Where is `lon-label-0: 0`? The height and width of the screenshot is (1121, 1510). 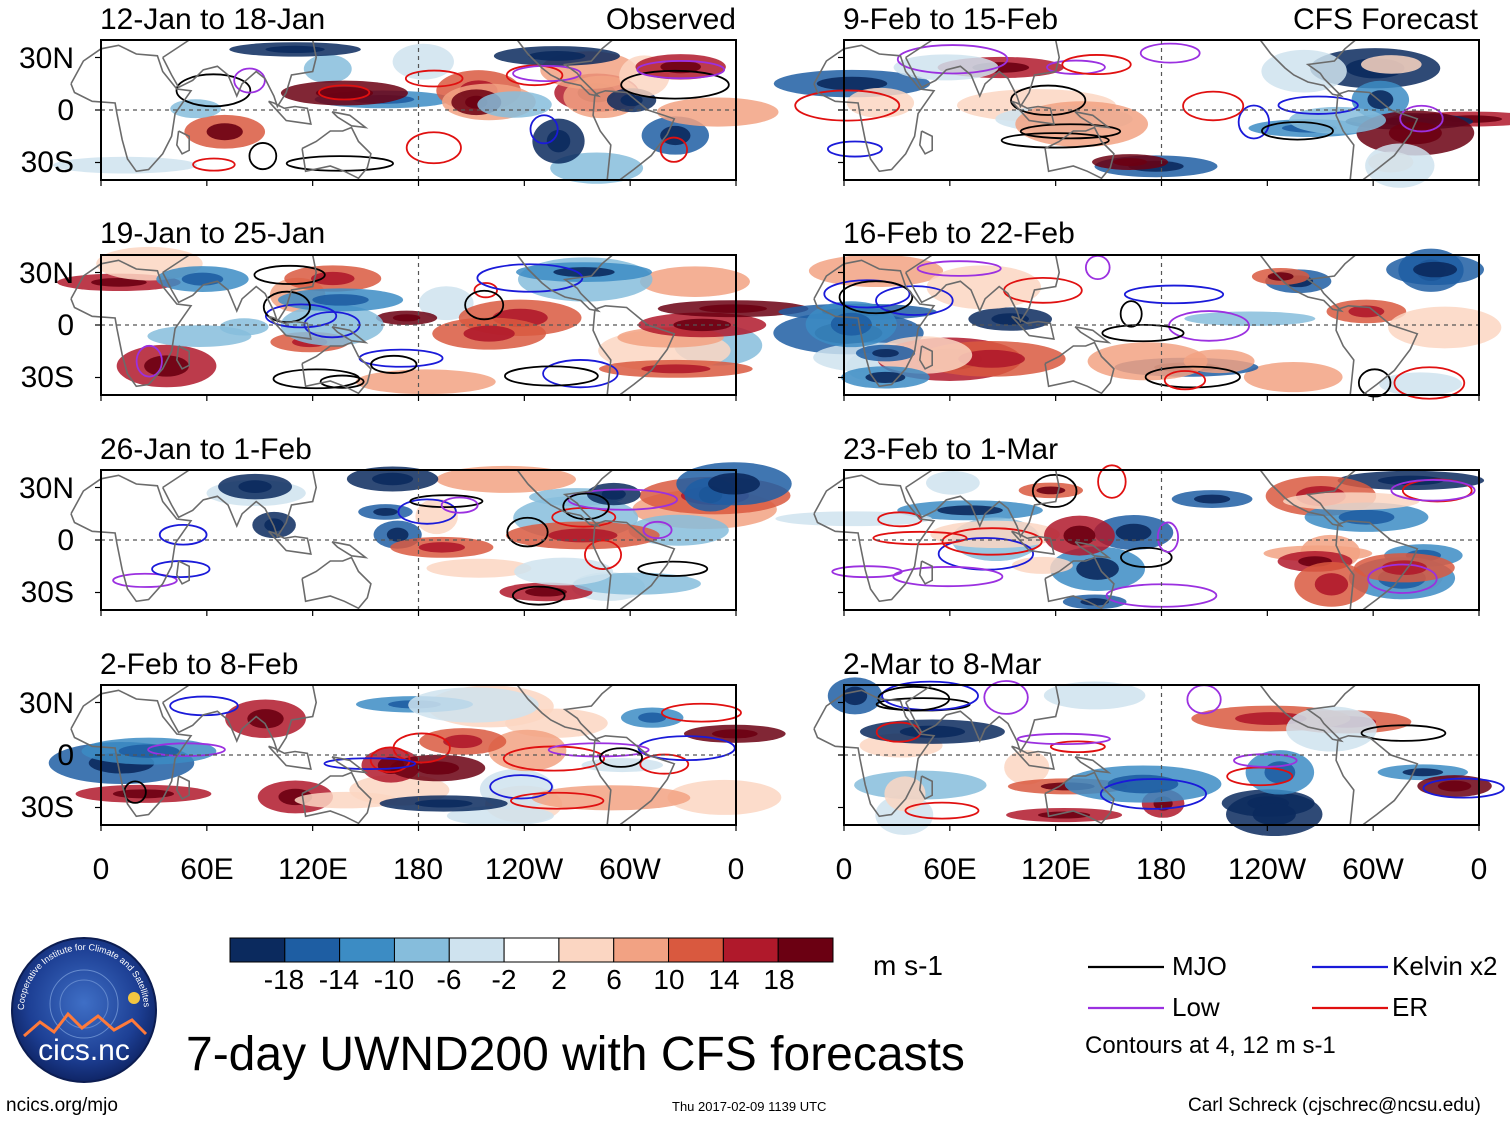 lon-label-0: 0 is located at coordinates (844, 869).